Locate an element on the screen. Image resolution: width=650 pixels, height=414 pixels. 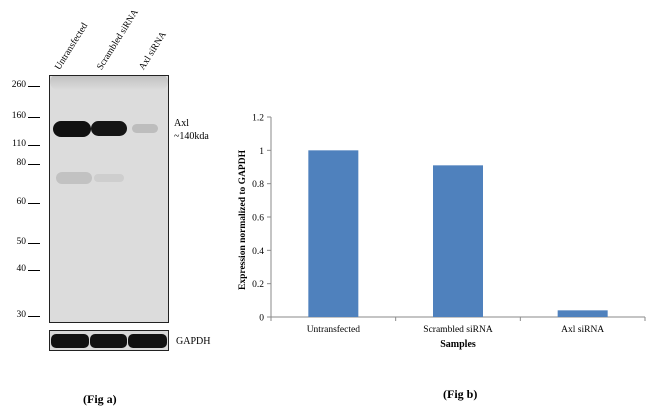
mw-marker-160: 160 is located at coordinates (18, 116).